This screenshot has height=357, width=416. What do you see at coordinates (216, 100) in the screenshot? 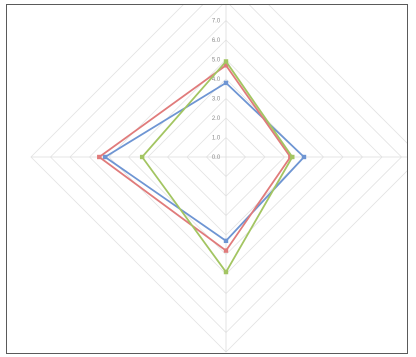
I see `tick-label: 3.0` at bounding box center [216, 100].